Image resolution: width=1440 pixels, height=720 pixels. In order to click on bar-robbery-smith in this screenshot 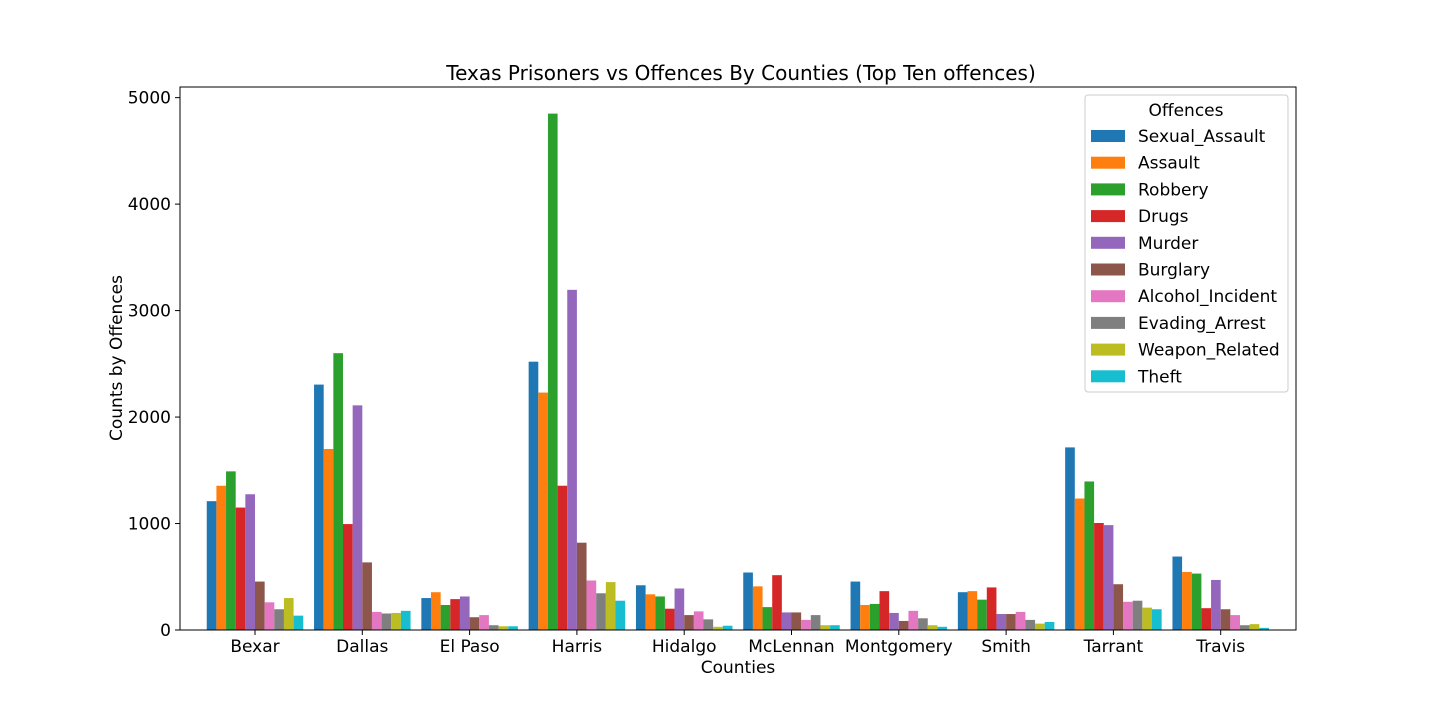, I will do `click(982, 614)`.